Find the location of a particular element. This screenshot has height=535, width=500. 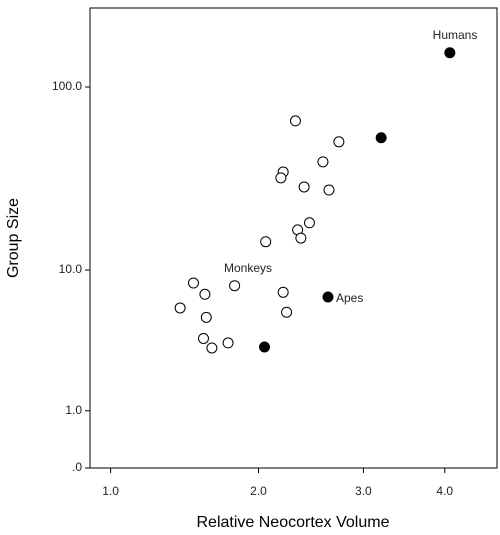

annotation: Humans is located at coordinates (455, 35).